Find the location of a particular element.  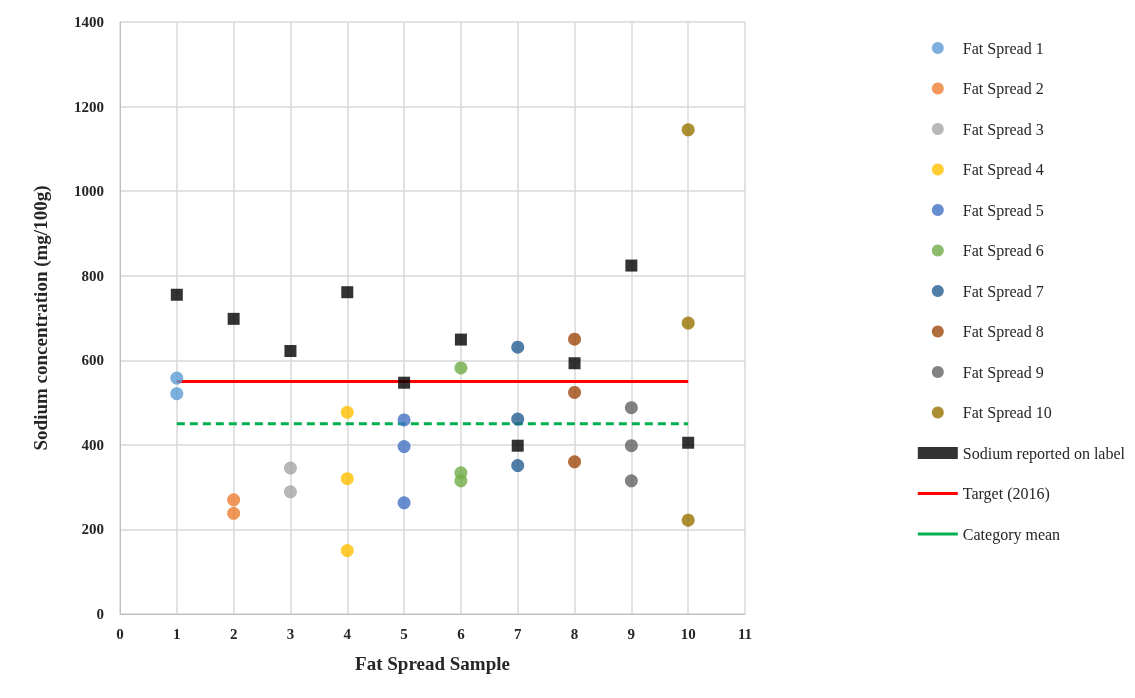

y-axis-title: Sodium concentration (mg/100g) is located at coordinates (41, 318).